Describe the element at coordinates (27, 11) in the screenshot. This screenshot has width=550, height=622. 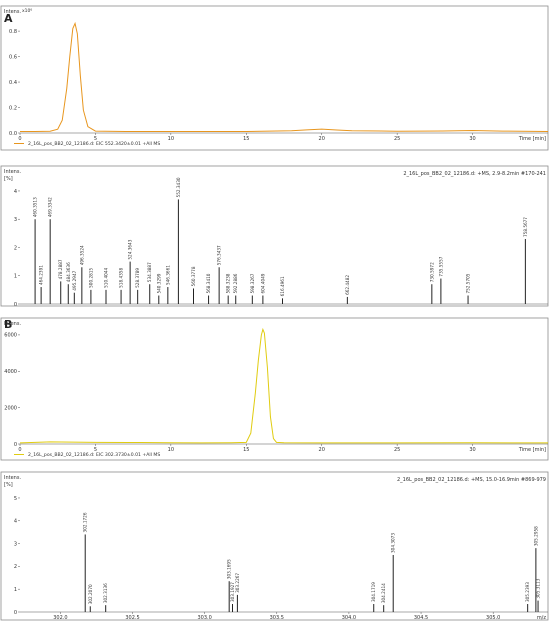
I see `y-scale-label: x10⁶` at that location.